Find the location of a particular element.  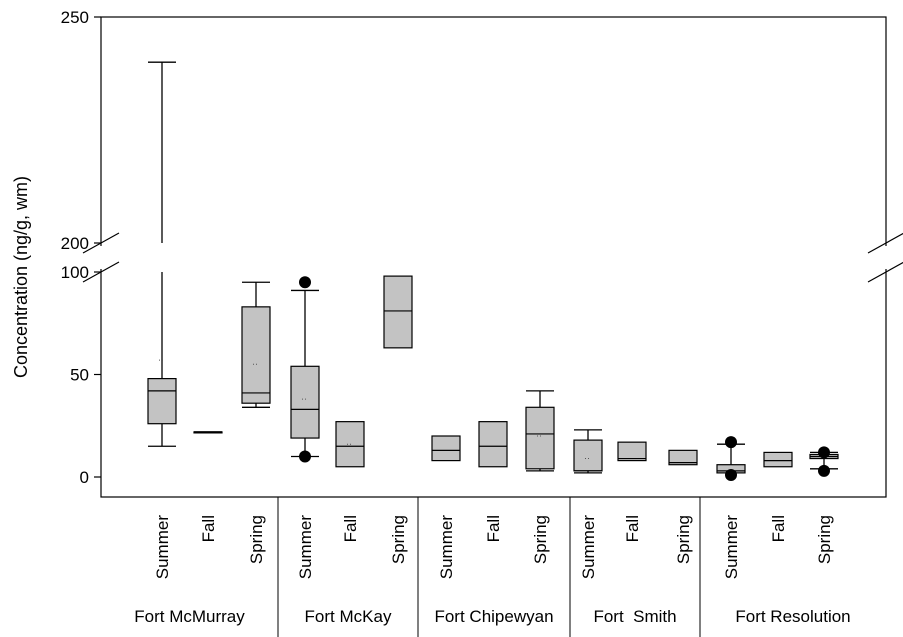

box-fort-mcmurray-summer is located at coordinates (162, 254).